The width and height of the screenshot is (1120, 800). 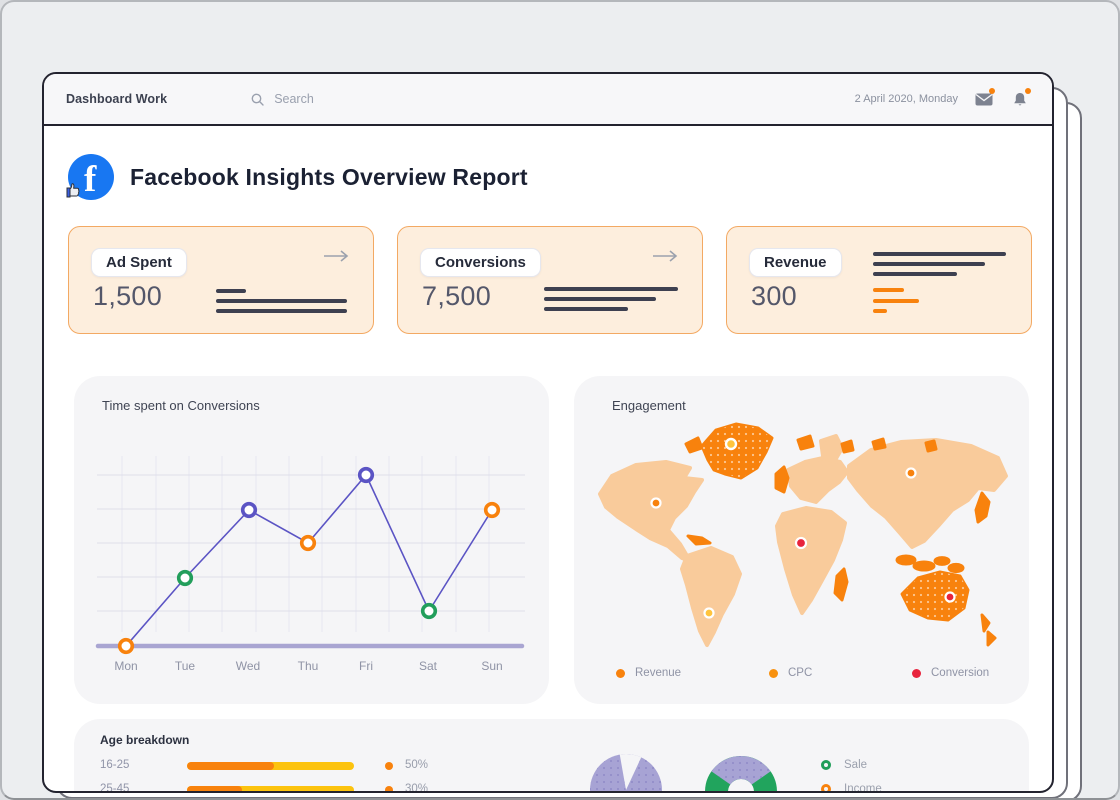 What do you see at coordinates (115, 765) in the screenshot?
I see `age-row-label: 16-25` at bounding box center [115, 765].